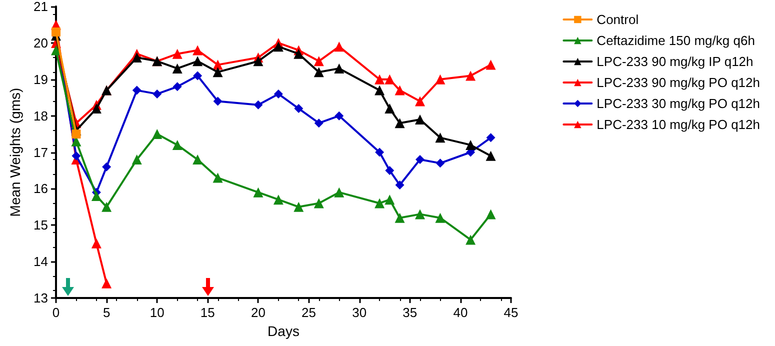  Describe the element at coordinates (41, 42) in the screenshot. I see `y-tick-label: 20` at that location.